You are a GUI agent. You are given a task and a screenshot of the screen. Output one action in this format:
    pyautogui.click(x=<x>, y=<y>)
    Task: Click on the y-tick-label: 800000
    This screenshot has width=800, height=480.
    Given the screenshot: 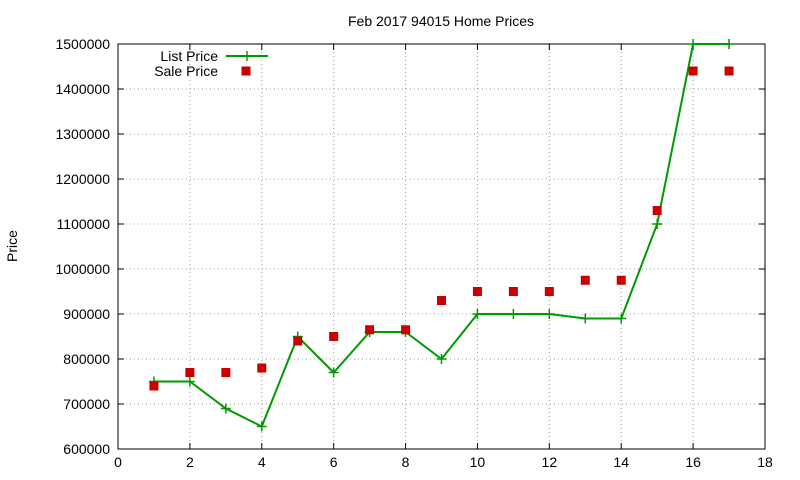 What is the action you would take?
    pyautogui.click(x=86, y=359)
    